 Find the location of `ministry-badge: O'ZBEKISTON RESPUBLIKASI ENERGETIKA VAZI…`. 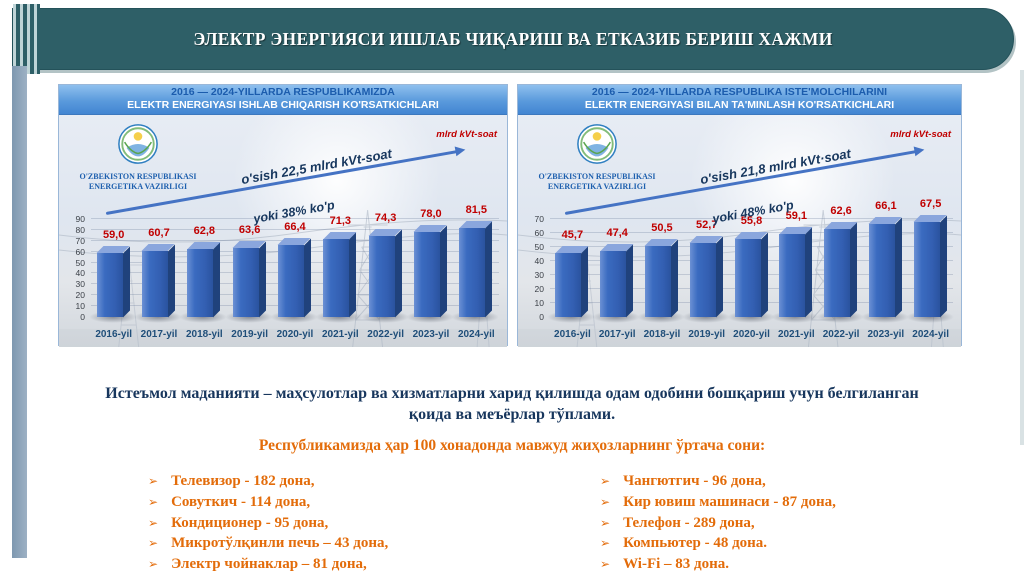

ministry-badge: O'ZBEKISTON RESPUBLIKASI ENERGETIKA VAZI… is located at coordinates (138, 158).